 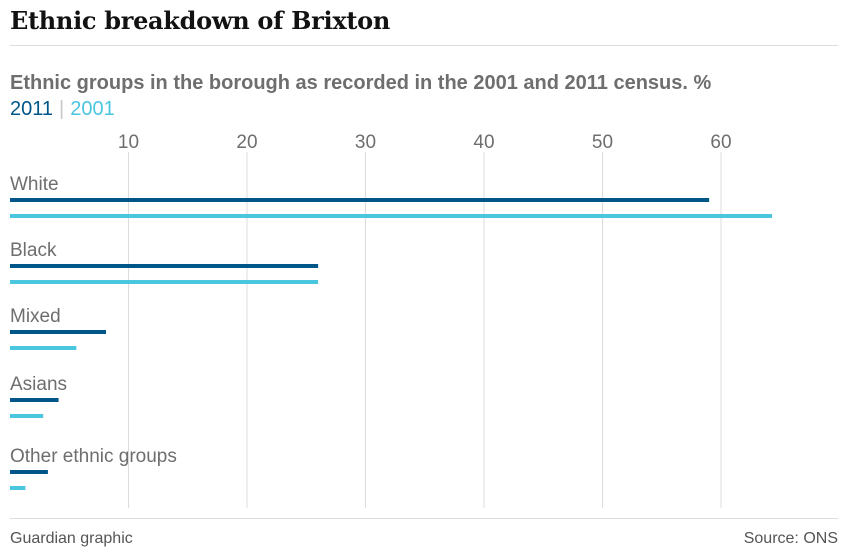 I want to click on bar-2011-black, so click(x=164, y=266).